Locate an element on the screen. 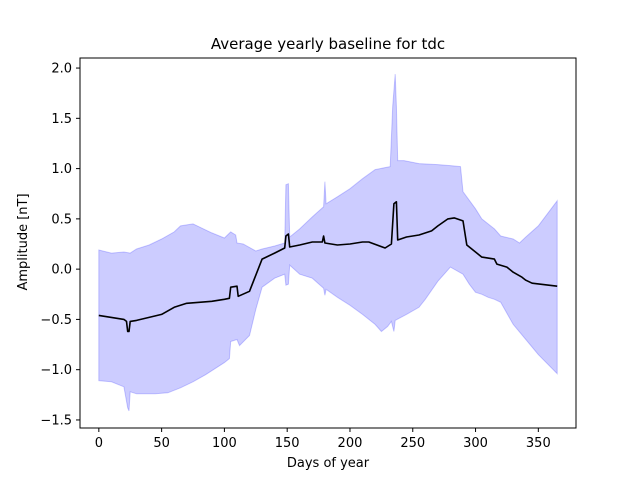  y-tick-label: −1.5 is located at coordinates (56, 420).